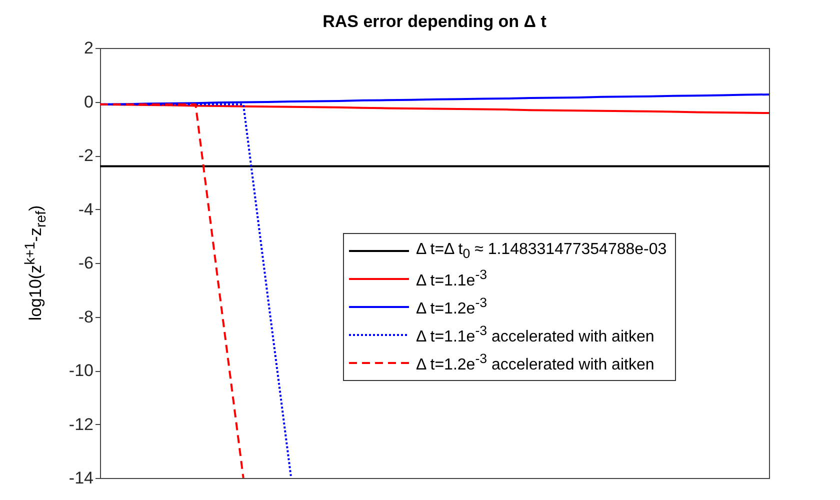  I want to click on y-tick-label: -4, so click(86, 209).